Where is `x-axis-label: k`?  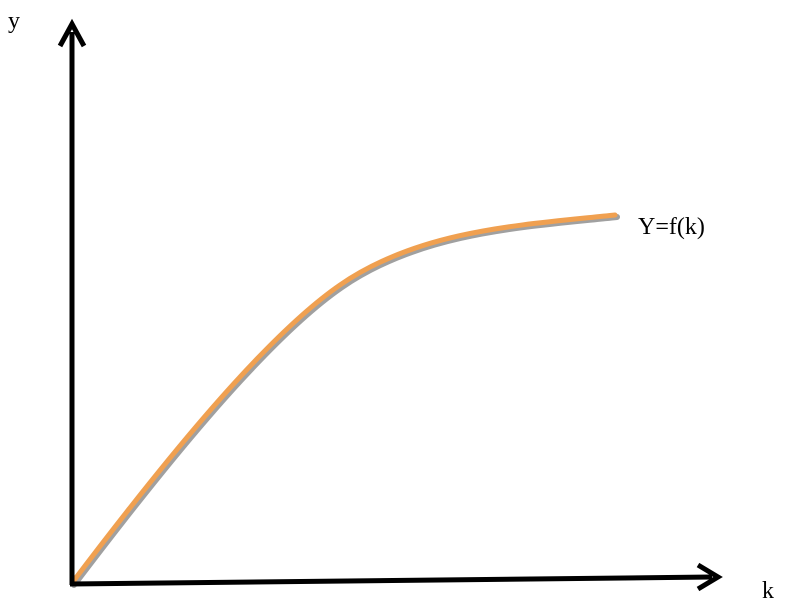
x-axis-label: k is located at coordinates (768, 591).